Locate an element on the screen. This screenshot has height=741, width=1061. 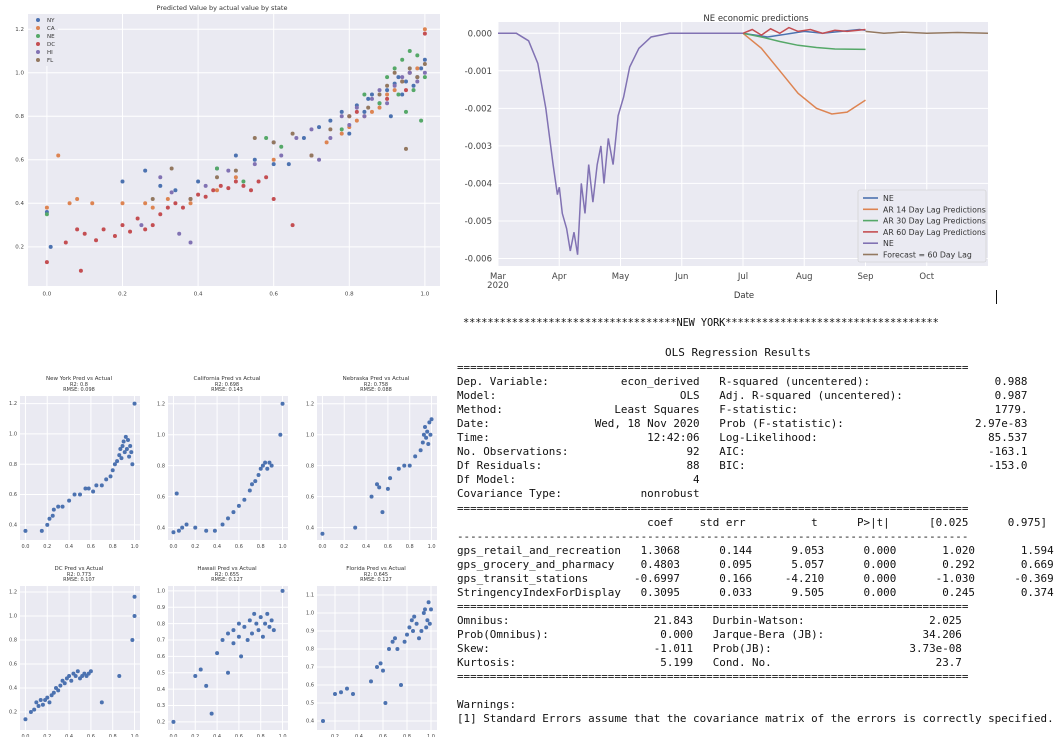
state_scatter-ytick-label: 0.8 is located at coordinates (19, 117).